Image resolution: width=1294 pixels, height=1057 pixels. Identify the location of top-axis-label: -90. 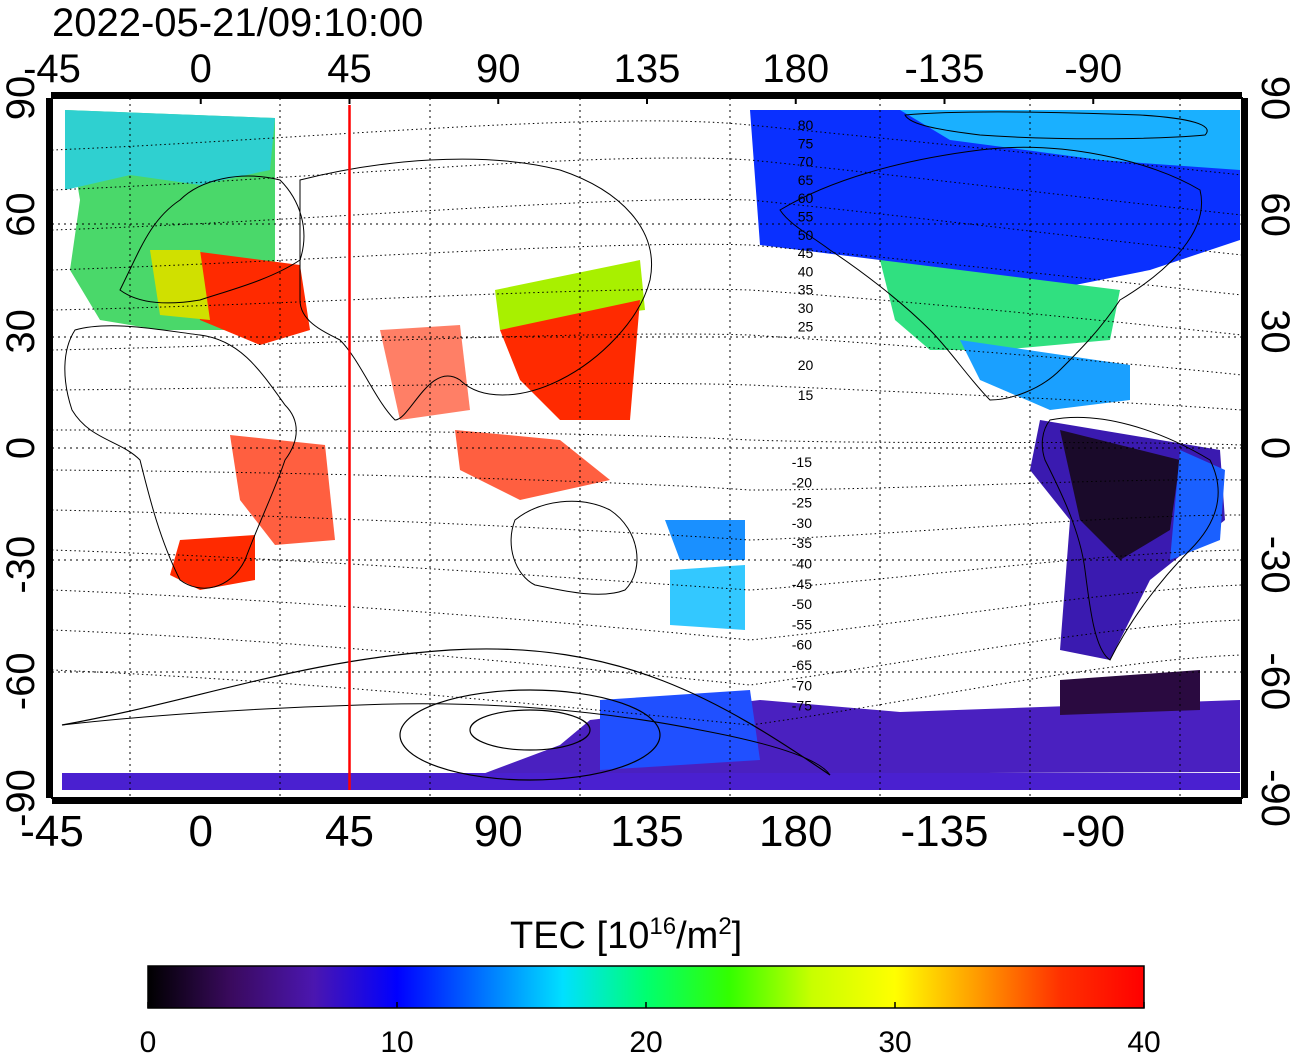
(1093, 69).